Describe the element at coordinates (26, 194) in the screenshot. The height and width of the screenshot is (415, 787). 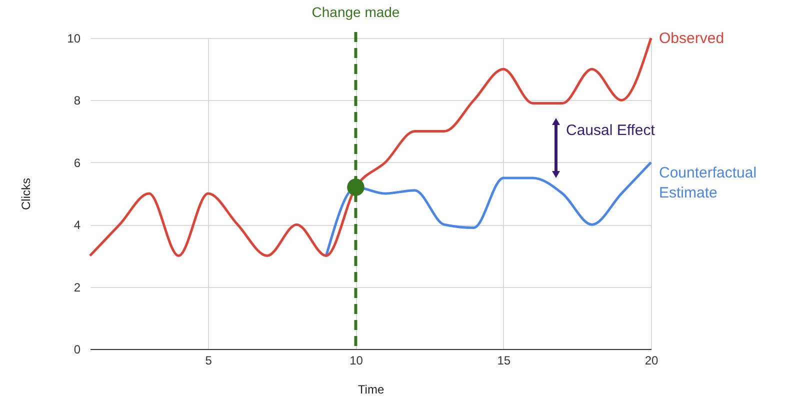
I see `y-axis-title: Clicks` at that location.